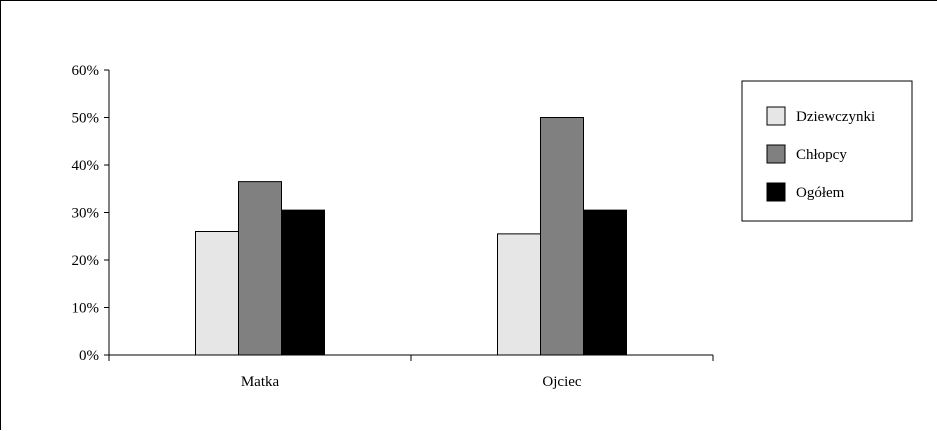 The image size is (937, 431). What do you see at coordinates (86, 166) in the screenshot?
I see `y-tick-label: 40%` at bounding box center [86, 166].